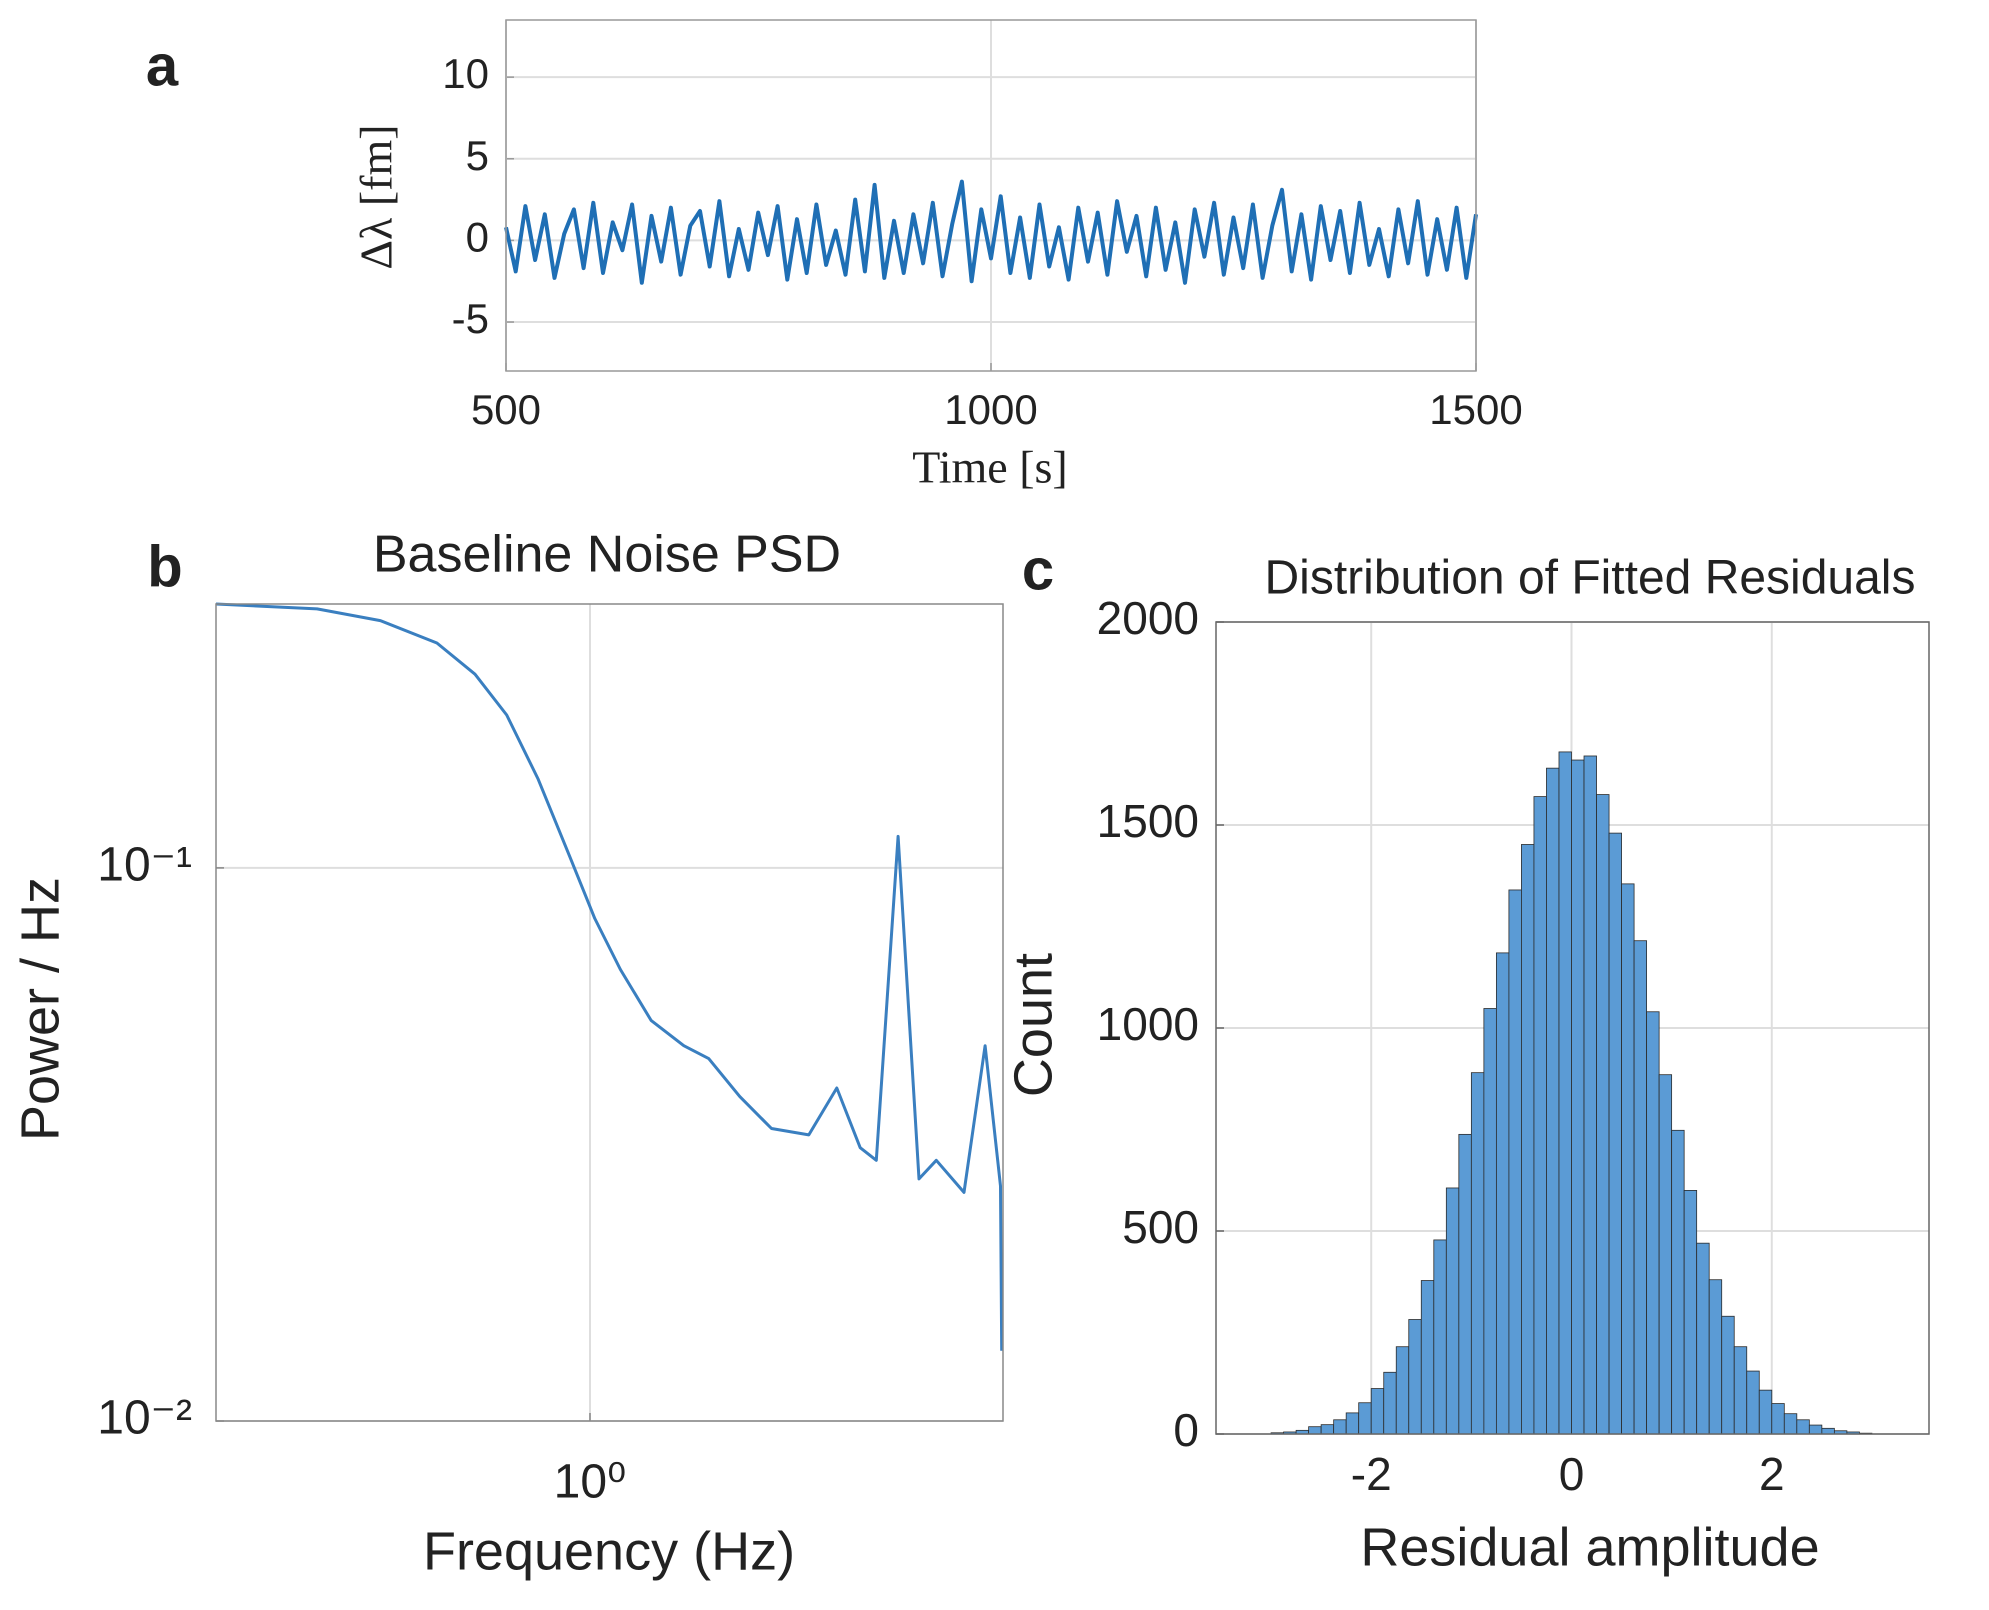 Image resolution: width=1989 pixels, height=1610 pixels. What do you see at coordinates (376, 196) in the screenshot?
I see `y-axis-label: Δλ [fm]` at bounding box center [376, 196].